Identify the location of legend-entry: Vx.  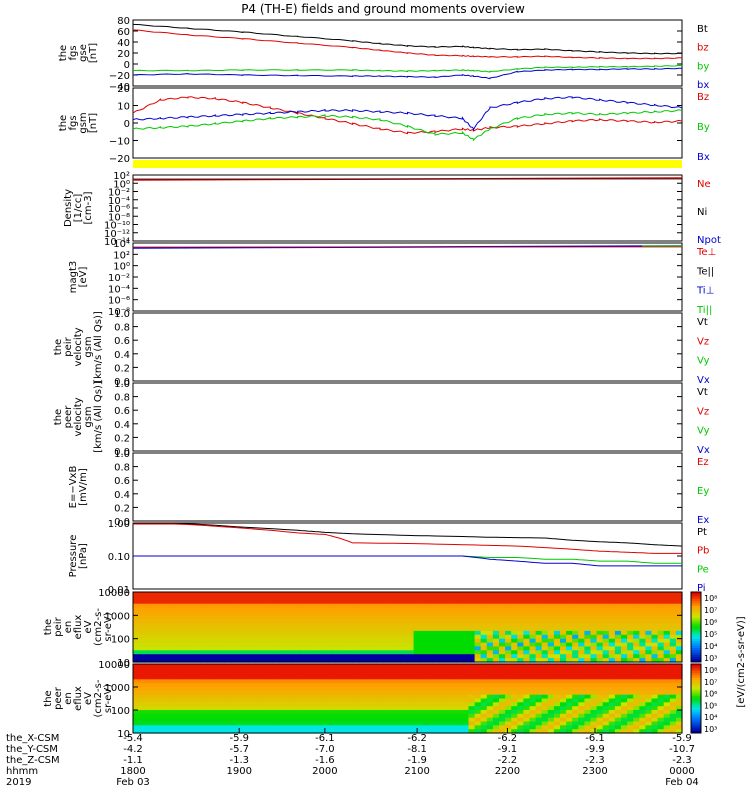
(703, 380).